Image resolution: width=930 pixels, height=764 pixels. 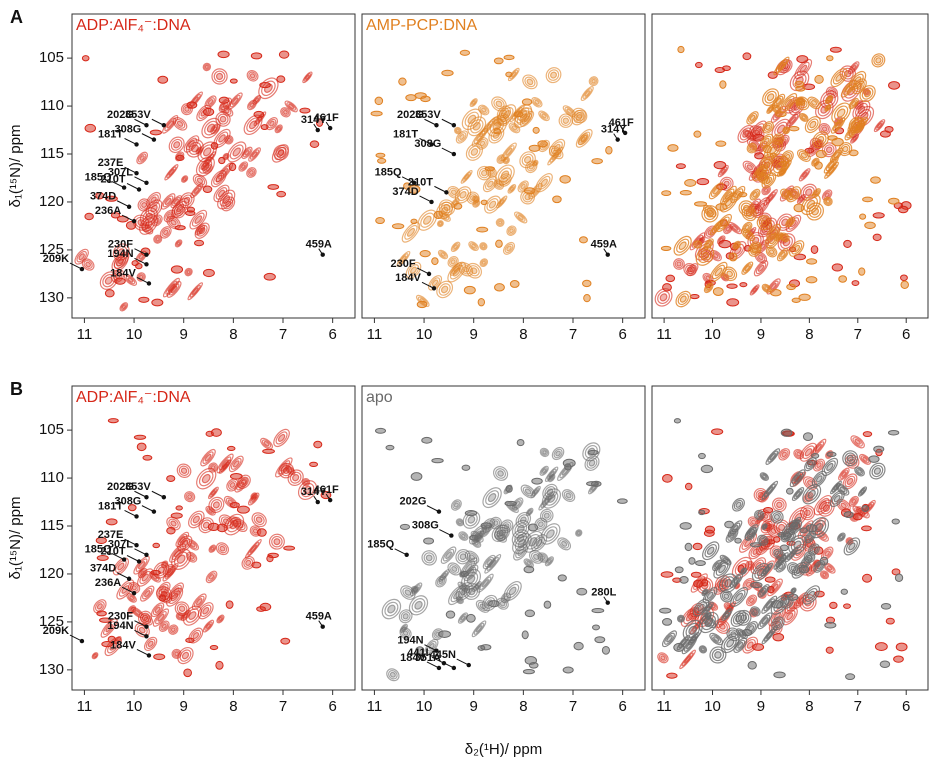 I want to click on peak-label: 314Y, so click(x=314, y=492).